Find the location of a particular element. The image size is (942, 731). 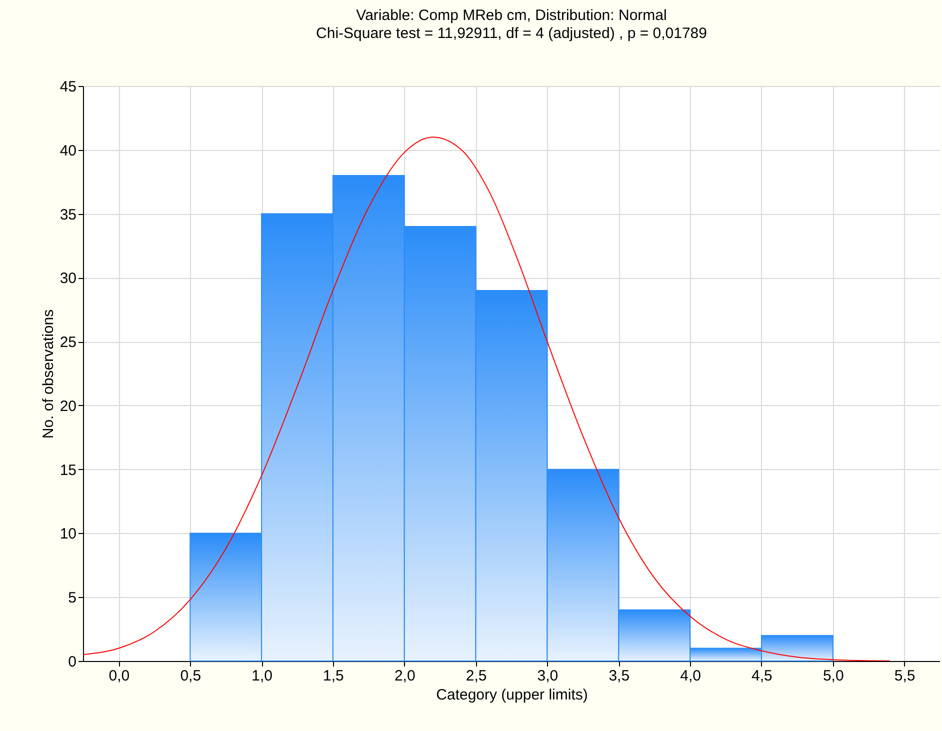

x-axis-title: Category (upper limits) is located at coordinates (512, 695).